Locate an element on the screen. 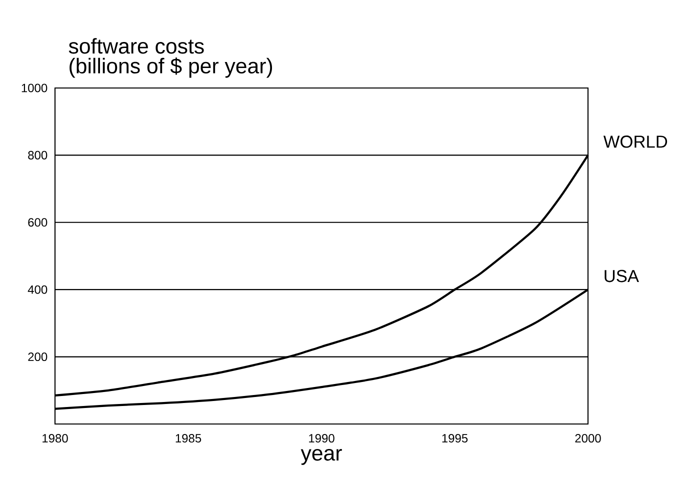 The image size is (687, 491). y-tick-label: 200 is located at coordinates (38, 357).